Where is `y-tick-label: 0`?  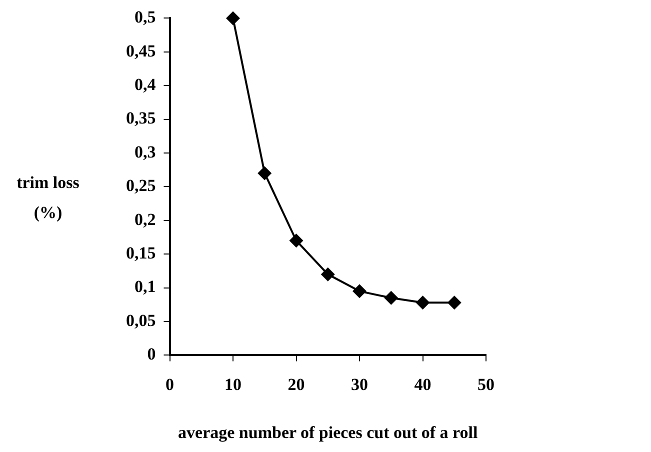
y-tick-label: 0 is located at coordinates (151, 354).